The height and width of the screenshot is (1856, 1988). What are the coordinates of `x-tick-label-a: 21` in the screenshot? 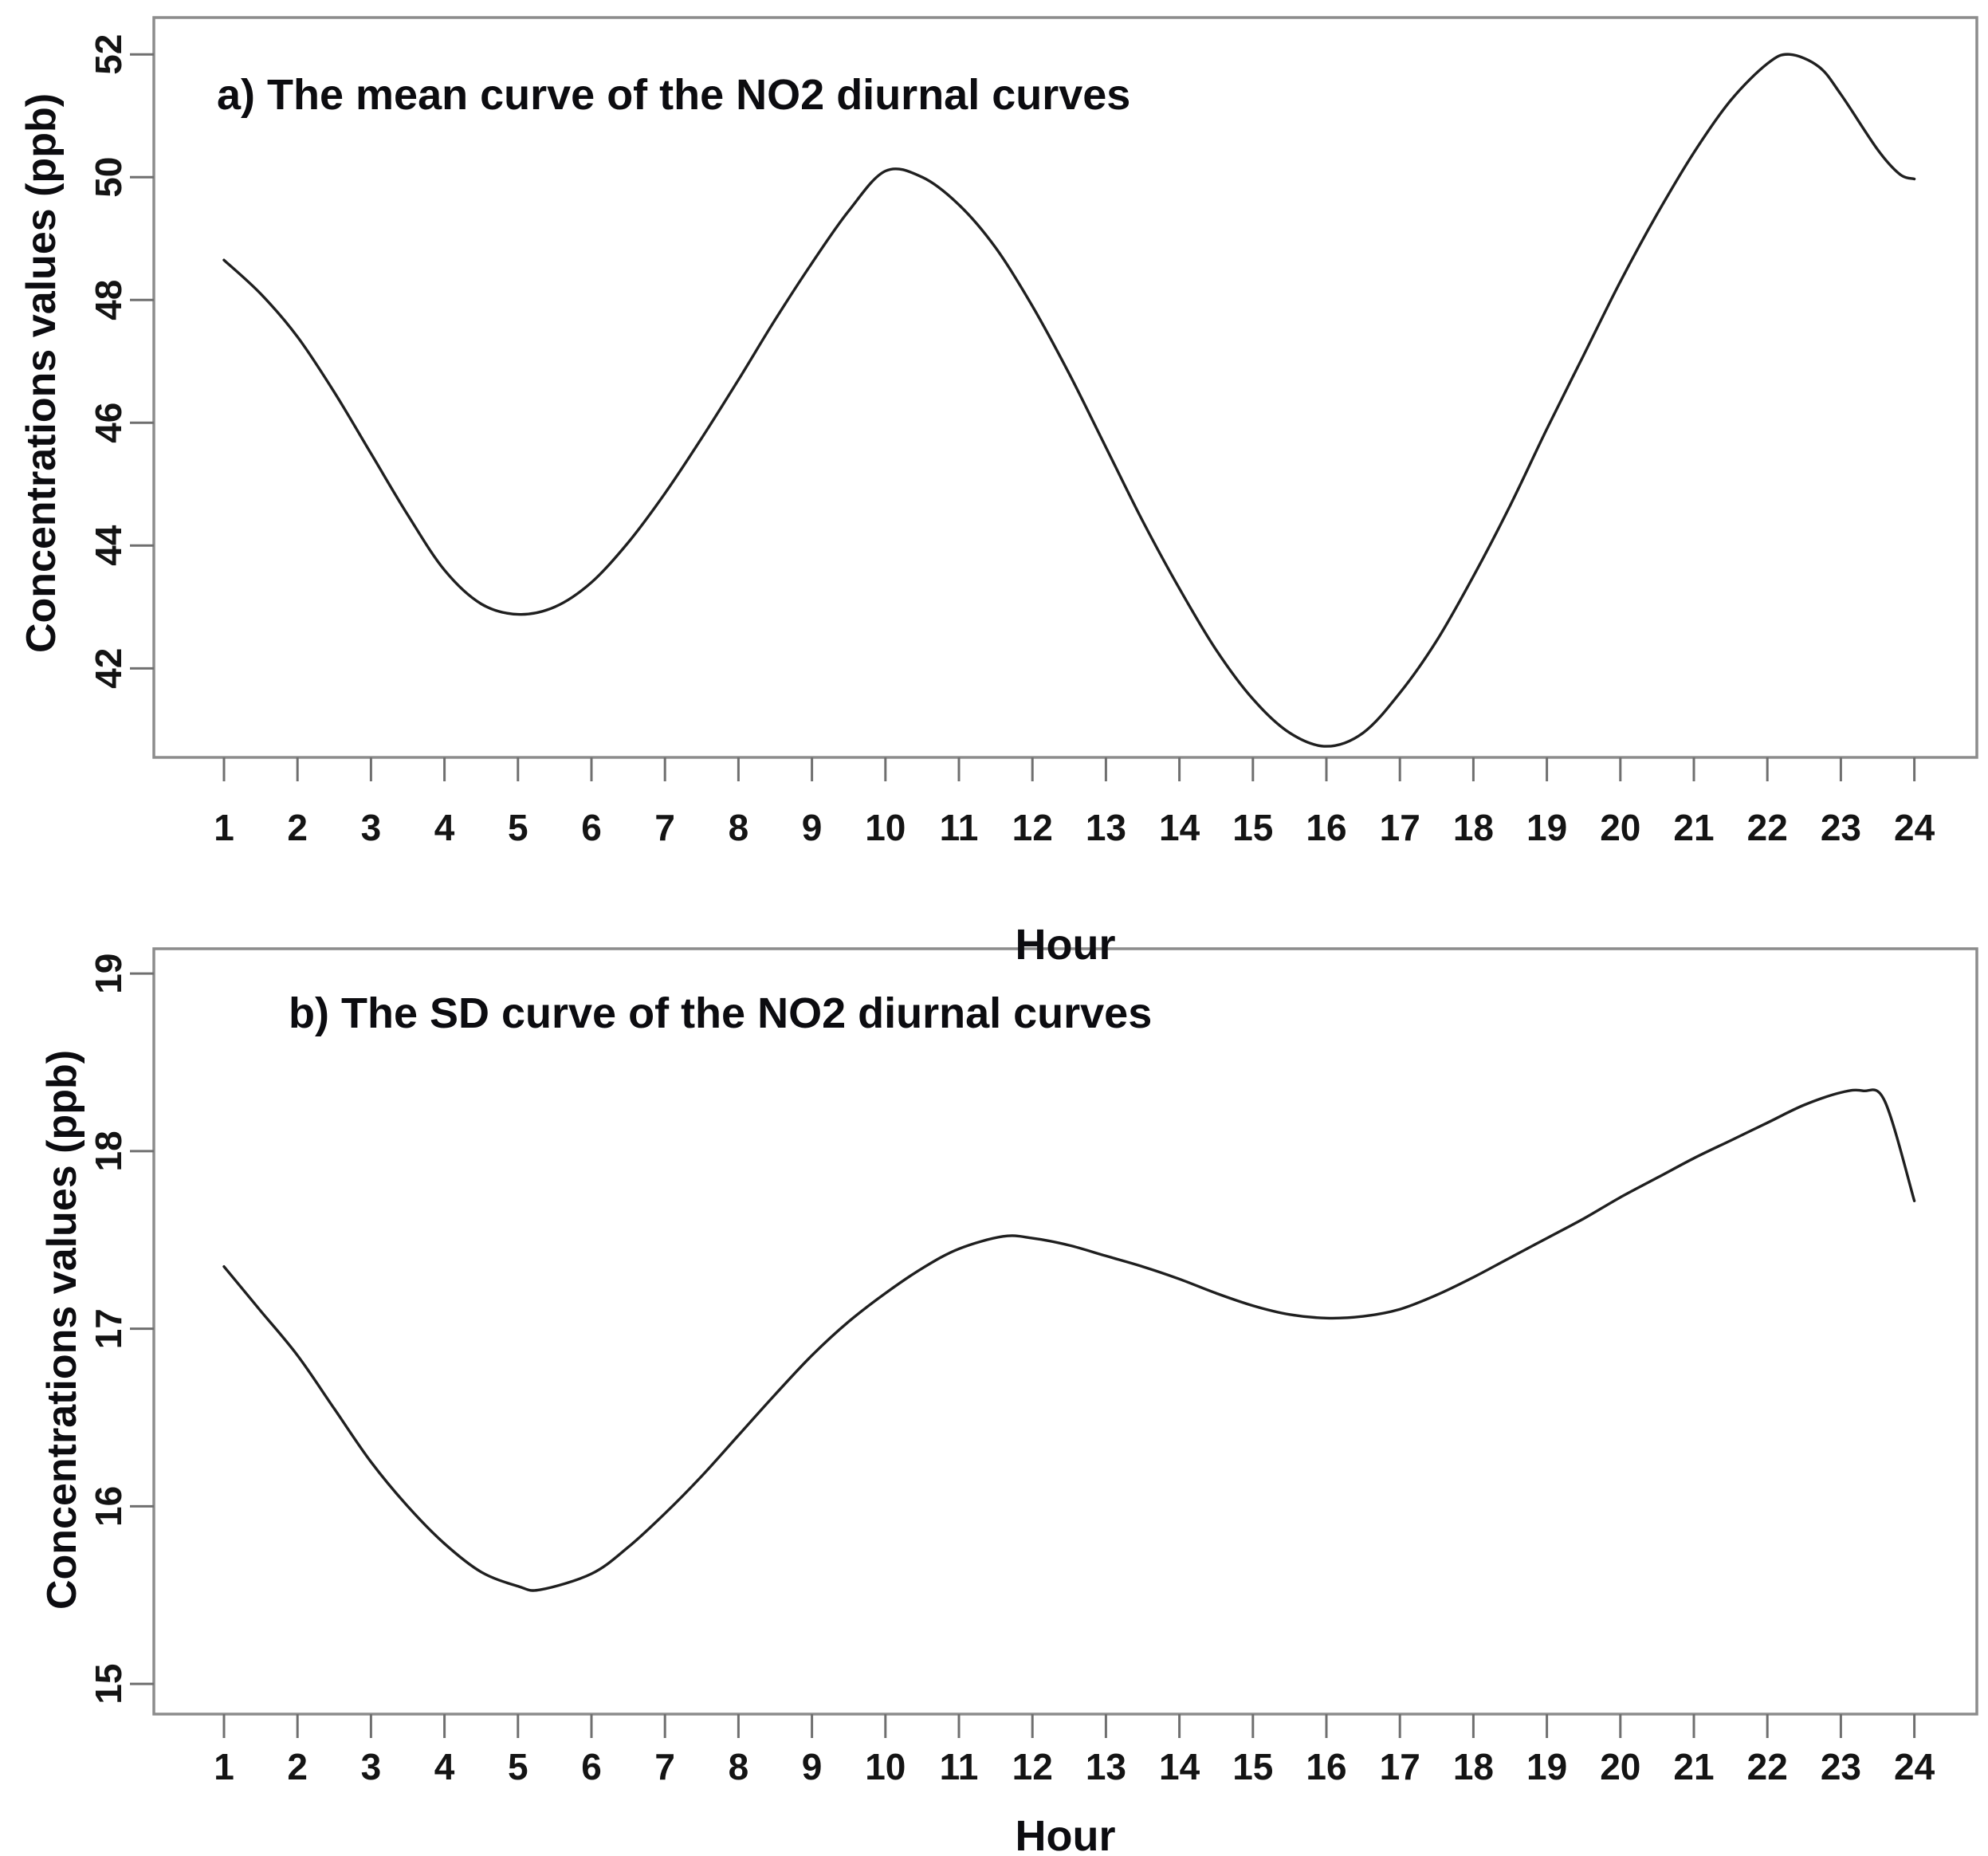 It's located at (1693, 828).